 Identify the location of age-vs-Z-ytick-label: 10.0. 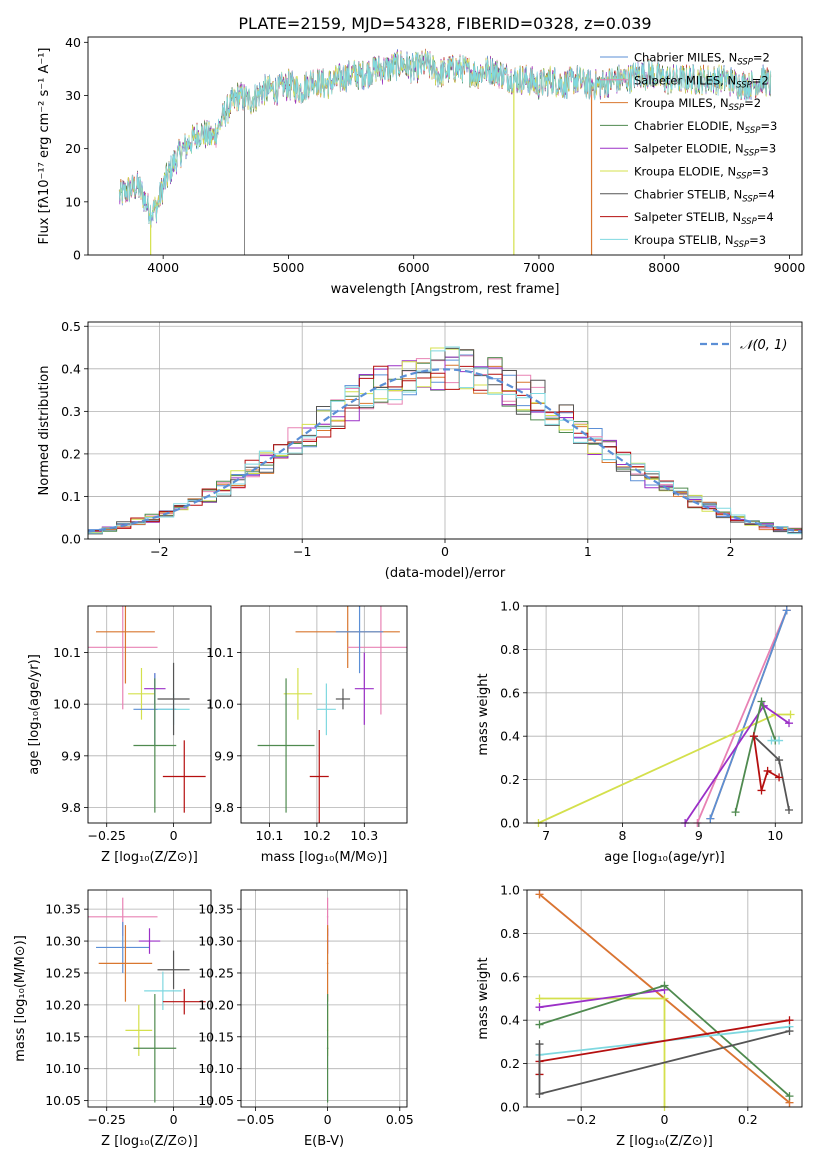
(67, 704).